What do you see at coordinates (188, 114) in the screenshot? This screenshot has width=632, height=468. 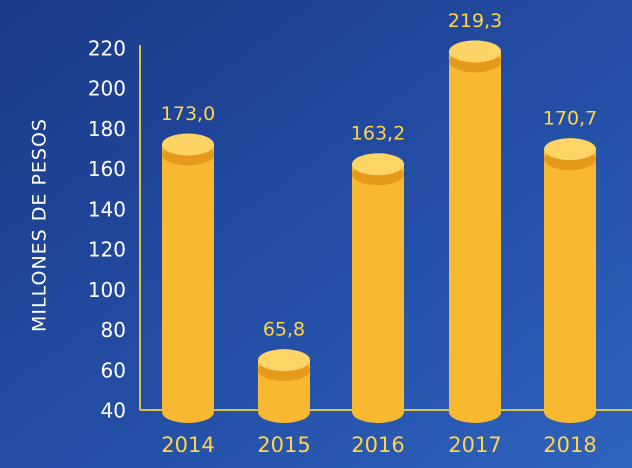 I see `value-label: 173,0` at bounding box center [188, 114].